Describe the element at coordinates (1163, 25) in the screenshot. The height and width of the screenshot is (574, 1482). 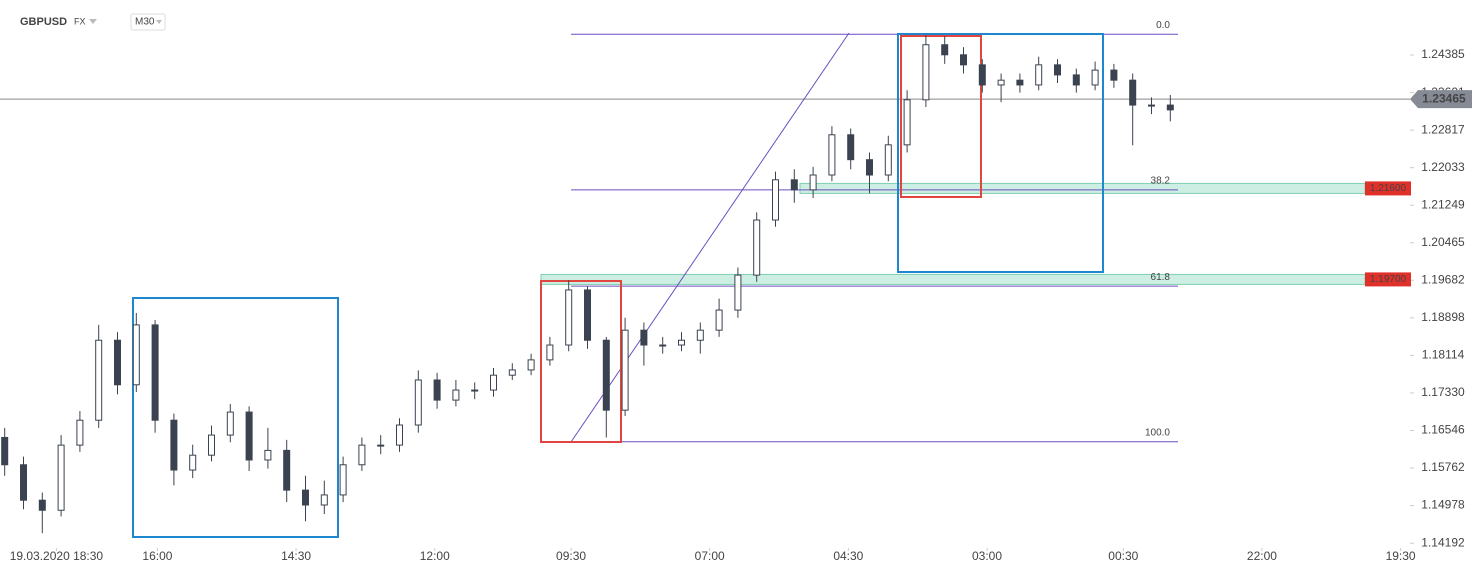
I see `fib-label: 0.0` at that location.